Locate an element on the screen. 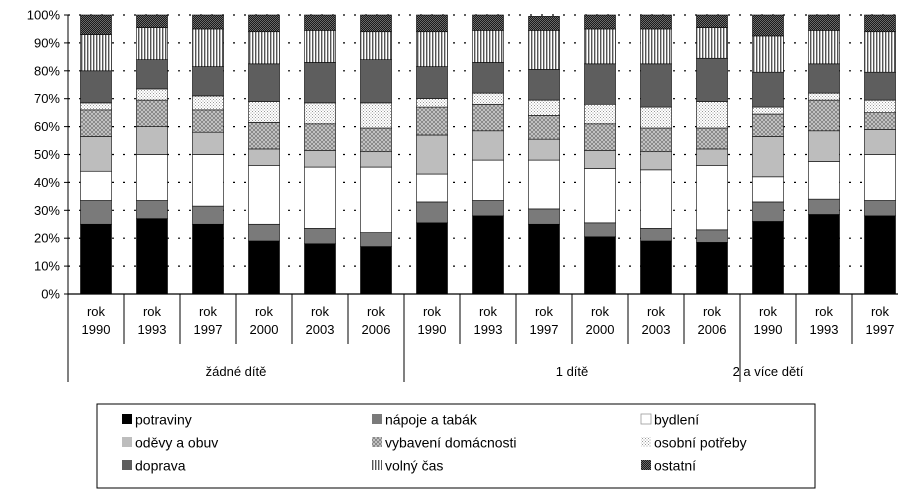 The image size is (898, 493). legend-label: osobní potřeby is located at coordinates (700, 443).